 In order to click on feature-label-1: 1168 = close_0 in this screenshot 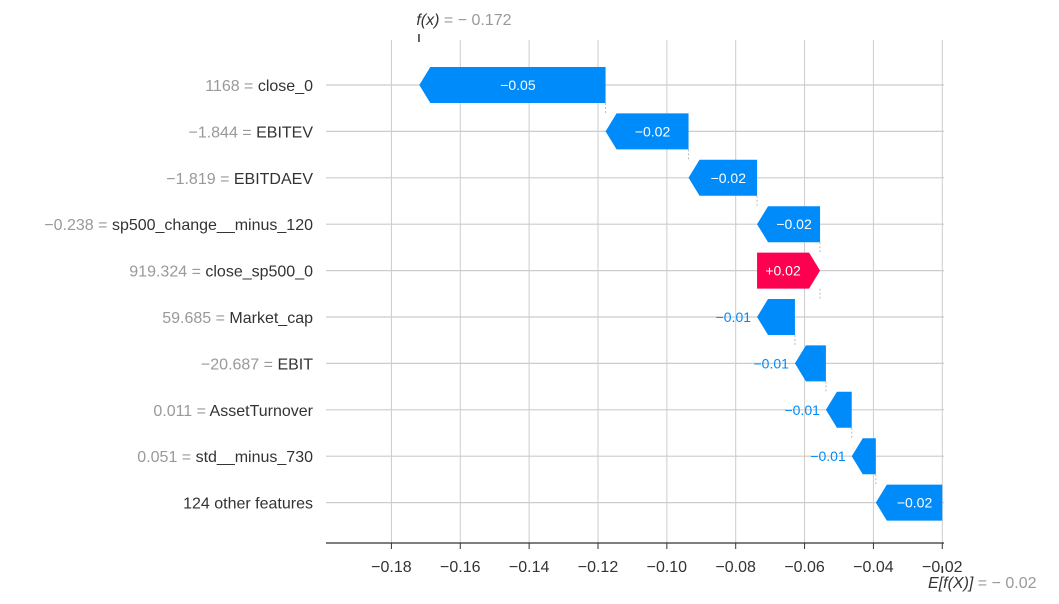, I will do `click(259, 86)`.